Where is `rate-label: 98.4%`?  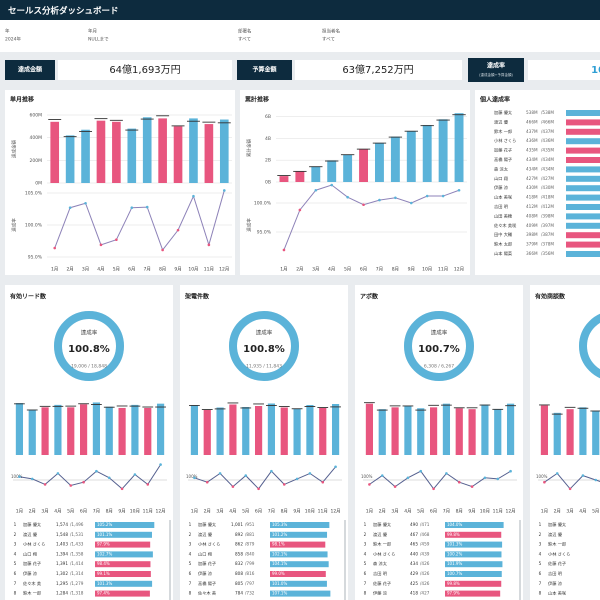 rate-label: 98.4% is located at coordinates (103, 563).